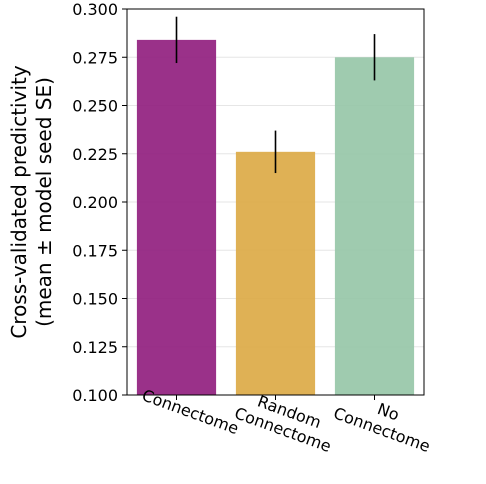 The height and width of the screenshot is (484, 486). What do you see at coordinates (385, 421) in the screenshot?
I see `x-tick-label: NoConnectome` at bounding box center [385, 421].